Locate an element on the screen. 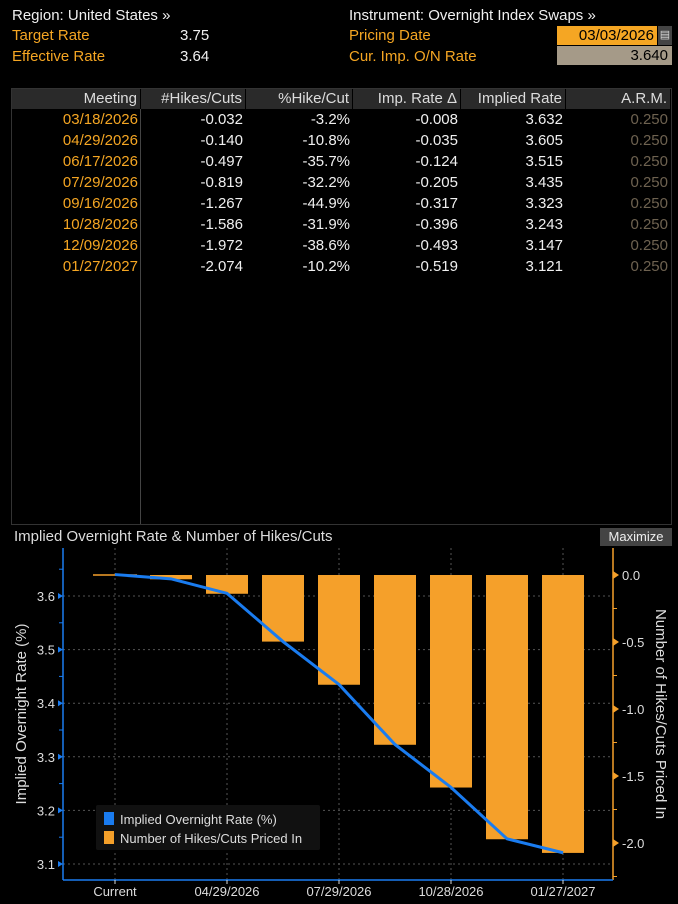  implied-rate: 3.147 is located at coordinates (544, 245).